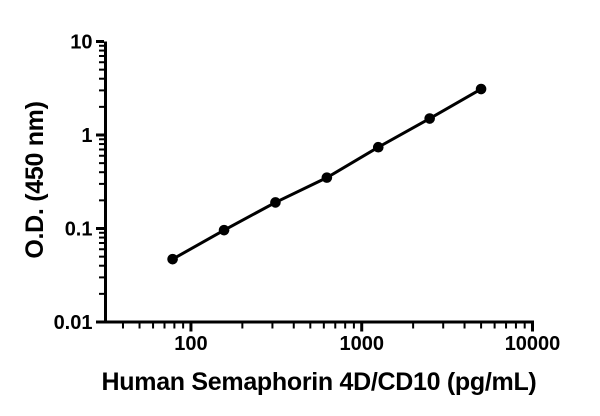 This screenshot has width=600, height=416. I want to click on y-axis-tick-label: 0.1, so click(79, 230).